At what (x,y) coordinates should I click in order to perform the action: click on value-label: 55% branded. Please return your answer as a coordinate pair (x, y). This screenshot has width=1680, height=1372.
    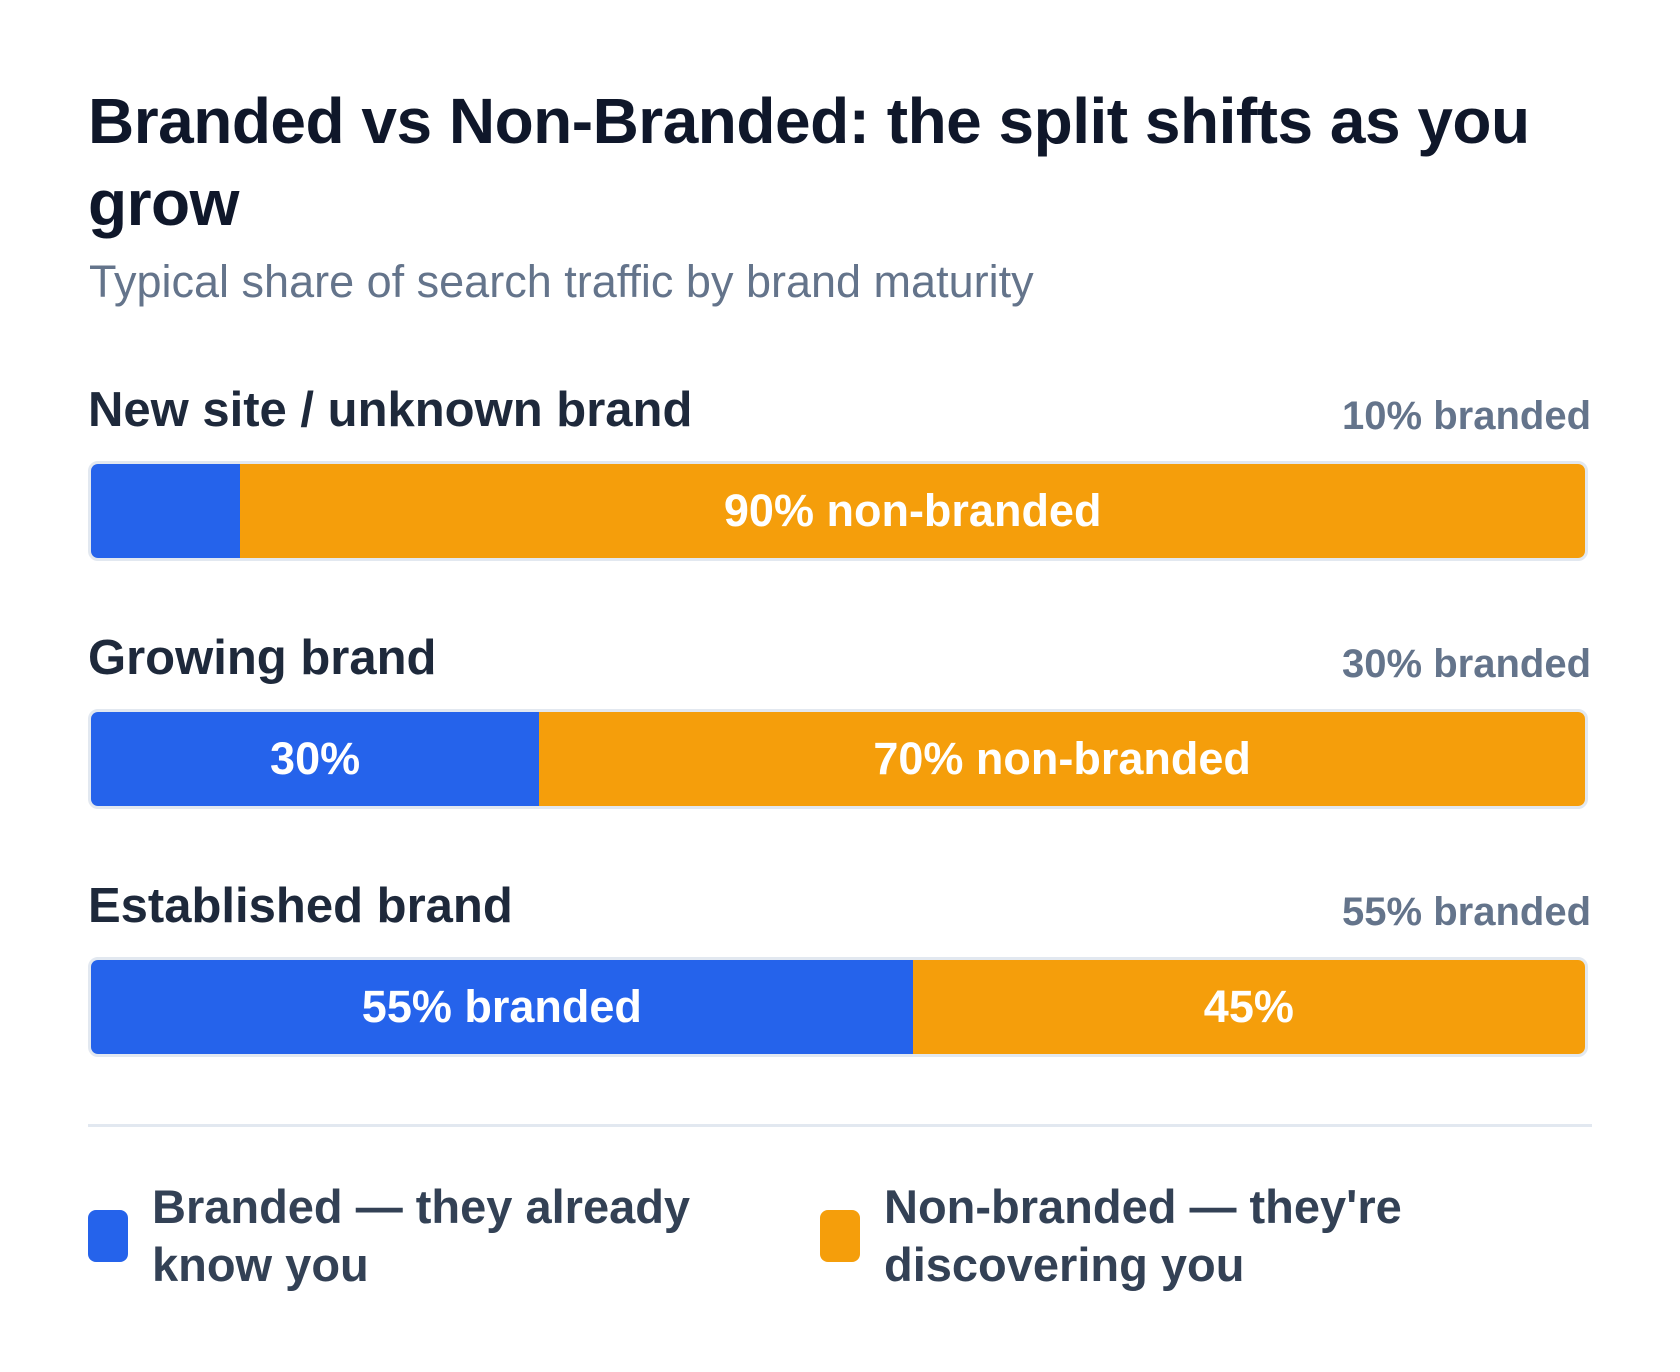
    Looking at the image, I should click on (501, 1006).